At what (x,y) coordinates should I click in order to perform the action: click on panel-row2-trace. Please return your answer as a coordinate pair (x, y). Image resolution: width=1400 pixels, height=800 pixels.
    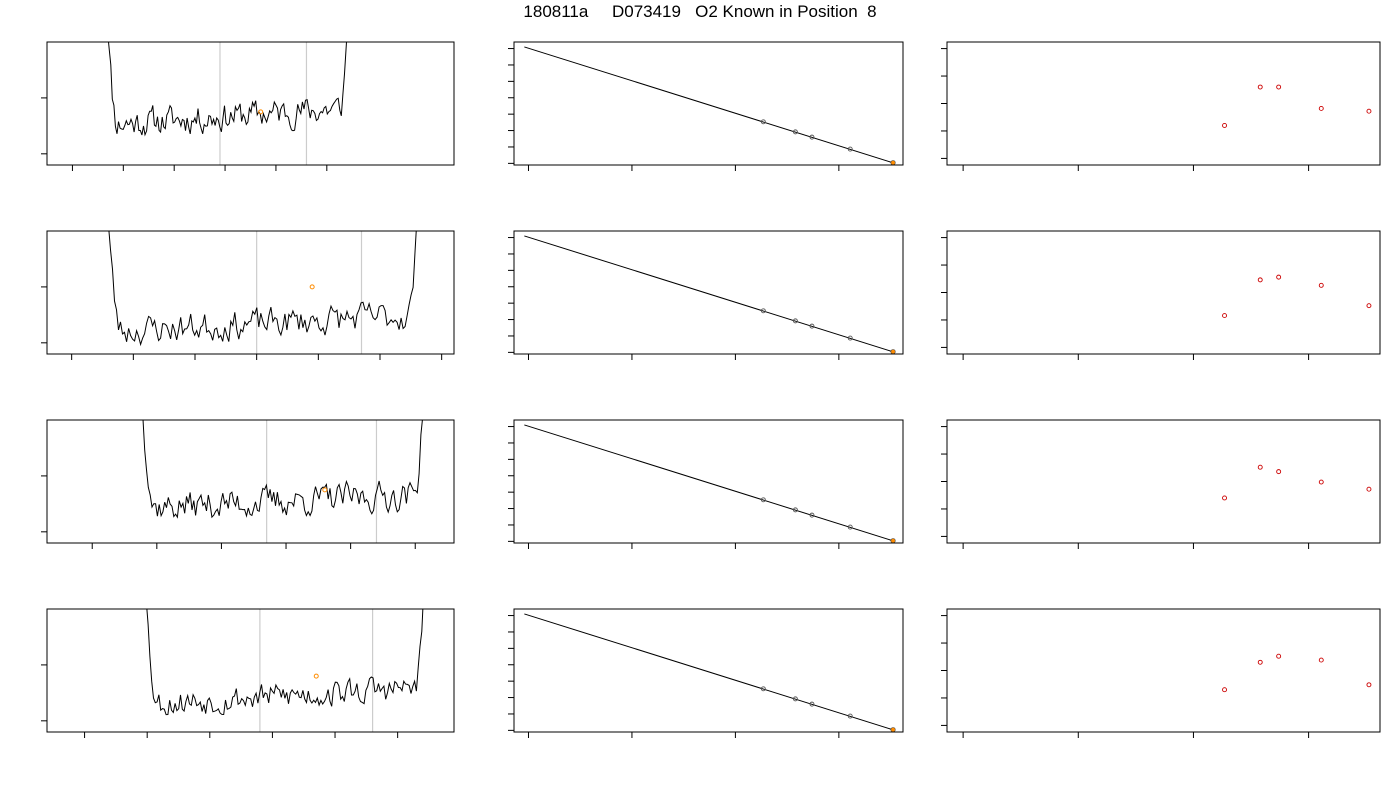
    Looking at the image, I should click on (248, 295).